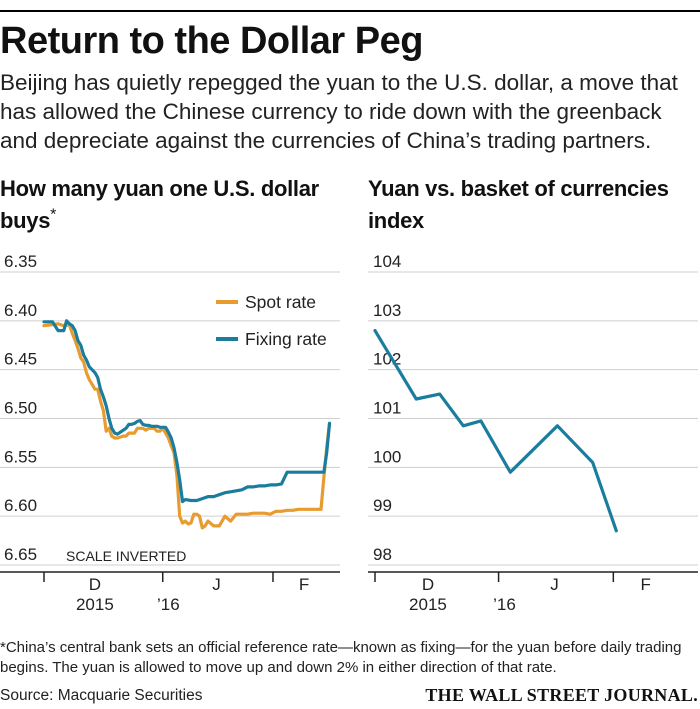  I want to click on spot-rate-line, so click(187, 426).